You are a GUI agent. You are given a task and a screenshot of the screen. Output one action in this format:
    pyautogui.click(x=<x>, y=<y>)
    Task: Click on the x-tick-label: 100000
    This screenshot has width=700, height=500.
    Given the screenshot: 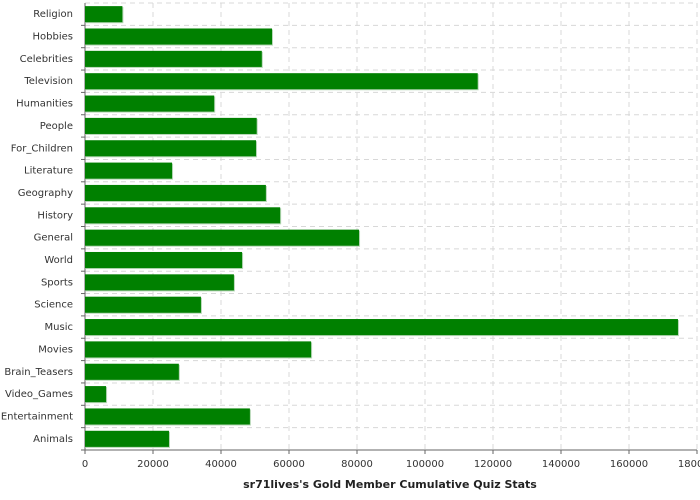 What is the action you would take?
    pyautogui.click(x=425, y=464)
    